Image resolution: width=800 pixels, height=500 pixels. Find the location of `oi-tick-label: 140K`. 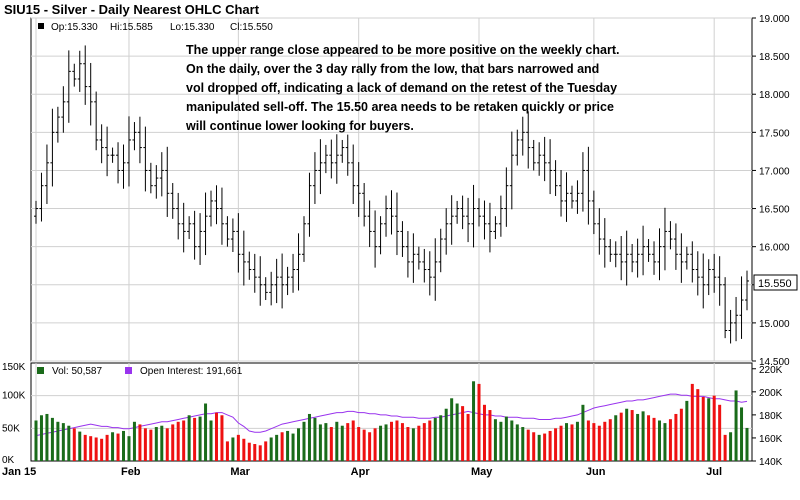

oi-tick-label: 140K is located at coordinates (771, 462).